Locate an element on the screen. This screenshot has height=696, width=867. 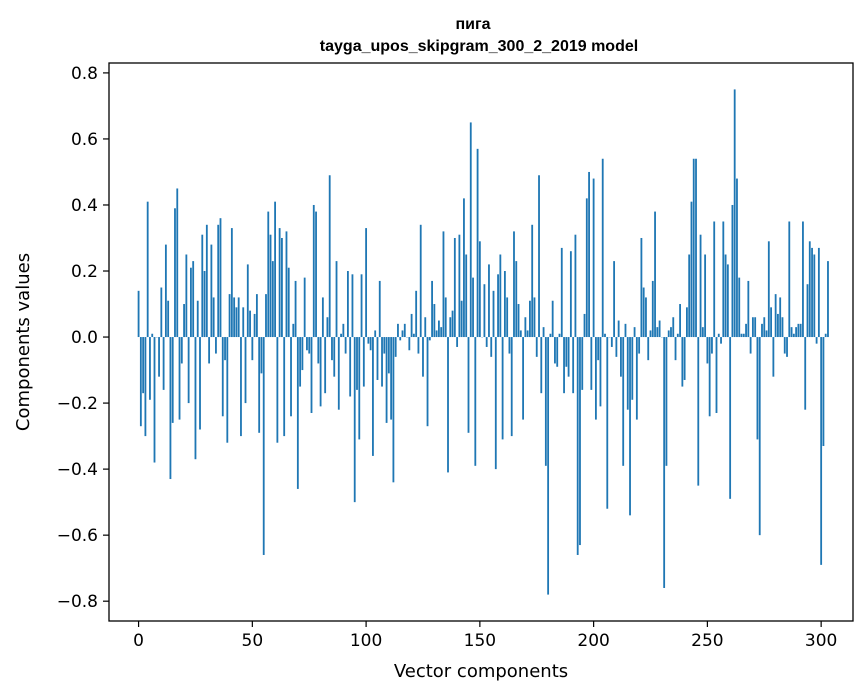
x-axis-label: Vector components is located at coordinates (481, 671).